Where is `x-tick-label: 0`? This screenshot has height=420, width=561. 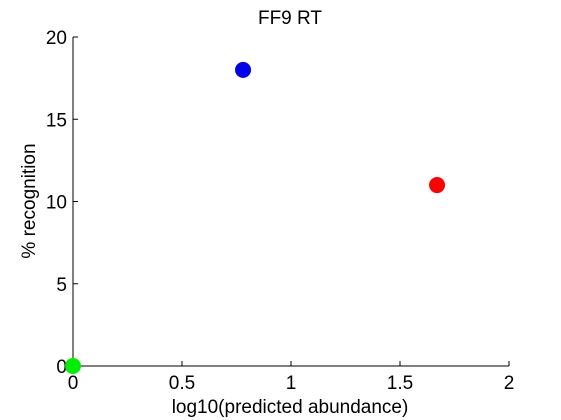 x-tick-label: 0 is located at coordinates (73, 383).